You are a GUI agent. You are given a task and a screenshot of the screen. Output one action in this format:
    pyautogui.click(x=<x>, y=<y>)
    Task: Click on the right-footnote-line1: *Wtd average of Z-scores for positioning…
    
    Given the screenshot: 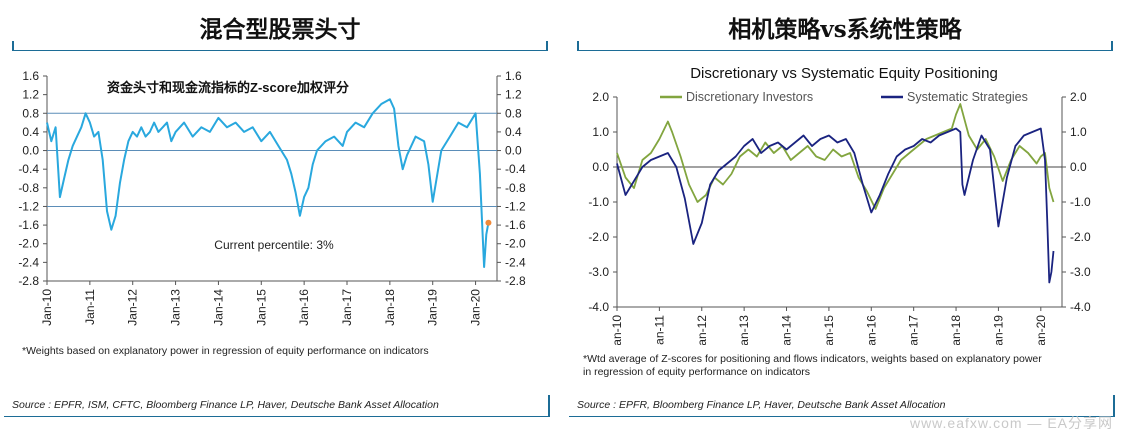 What is the action you would take?
    pyautogui.click(x=812, y=359)
    